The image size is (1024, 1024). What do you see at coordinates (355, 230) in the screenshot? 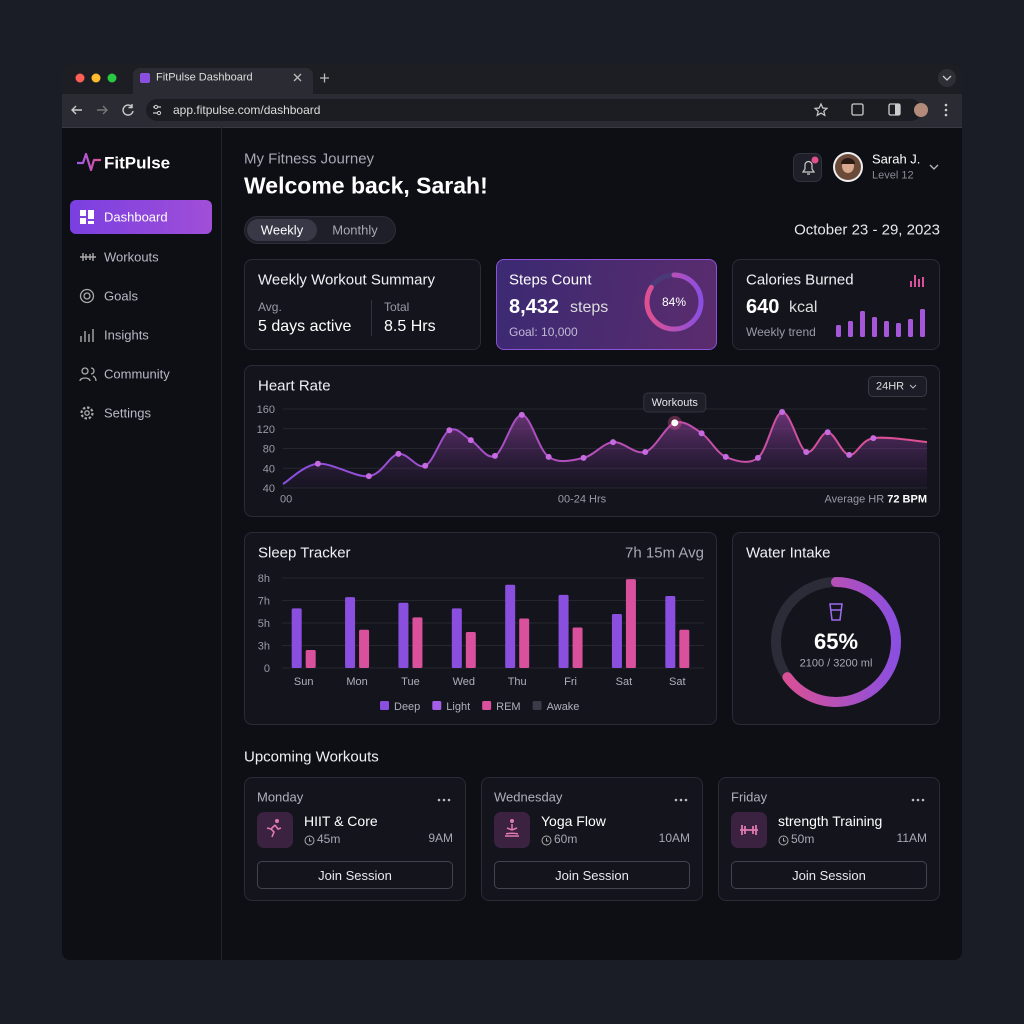
I see `toggle-option: Monthly` at bounding box center [355, 230].